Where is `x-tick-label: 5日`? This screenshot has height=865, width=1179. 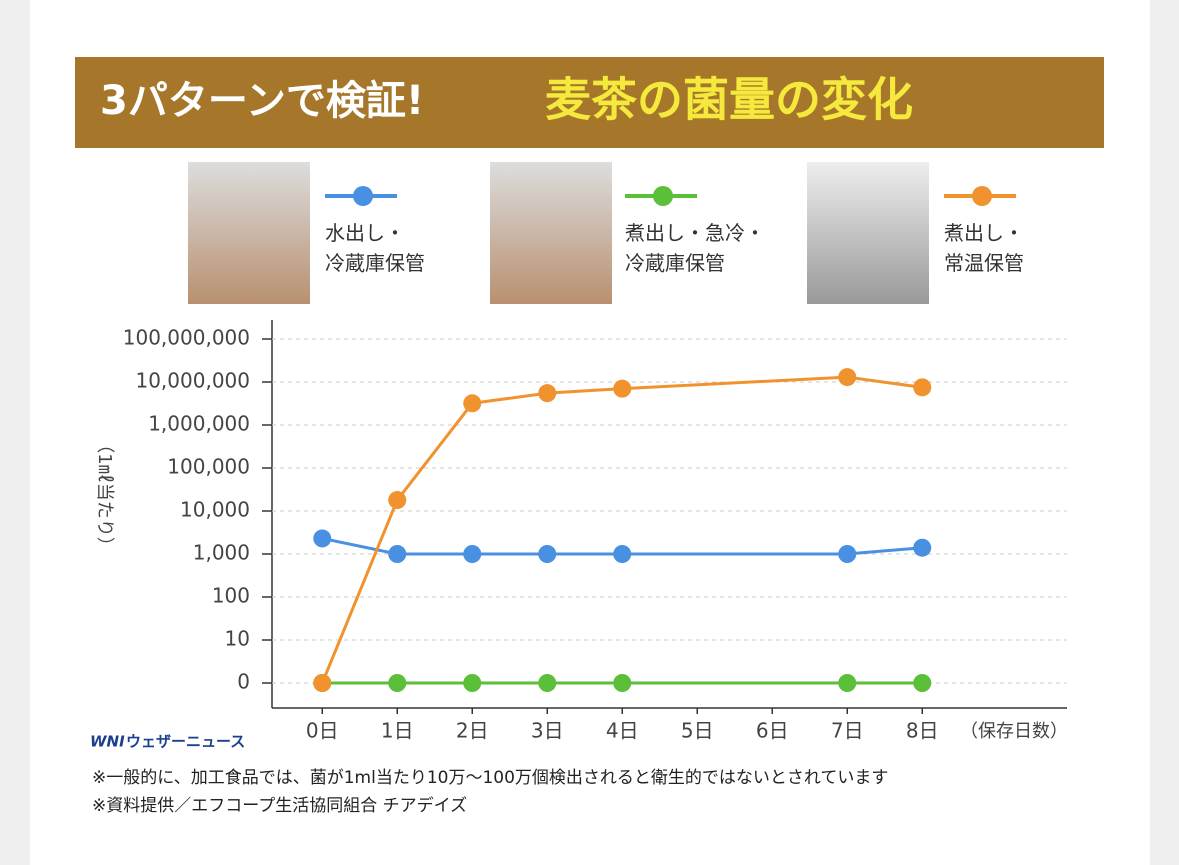
x-tick-label: 5日 is located at coordinates (697, 731).